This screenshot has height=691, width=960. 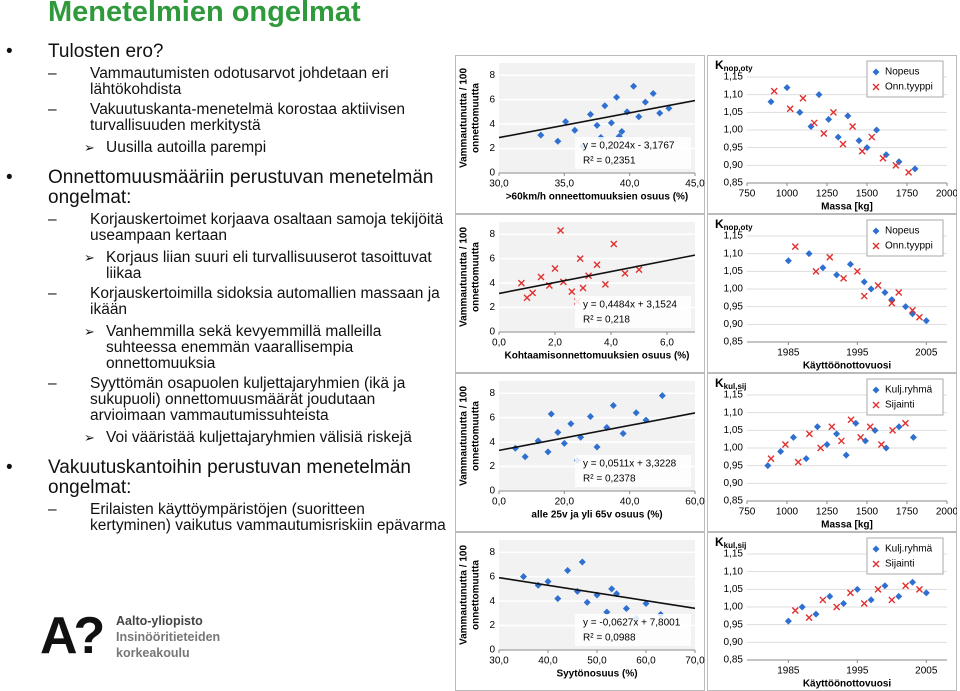 What do you see at coordinates (734, 224) in the screenshot?
I see `chart-title: Knop,oty` at bounding box center [734, 224].